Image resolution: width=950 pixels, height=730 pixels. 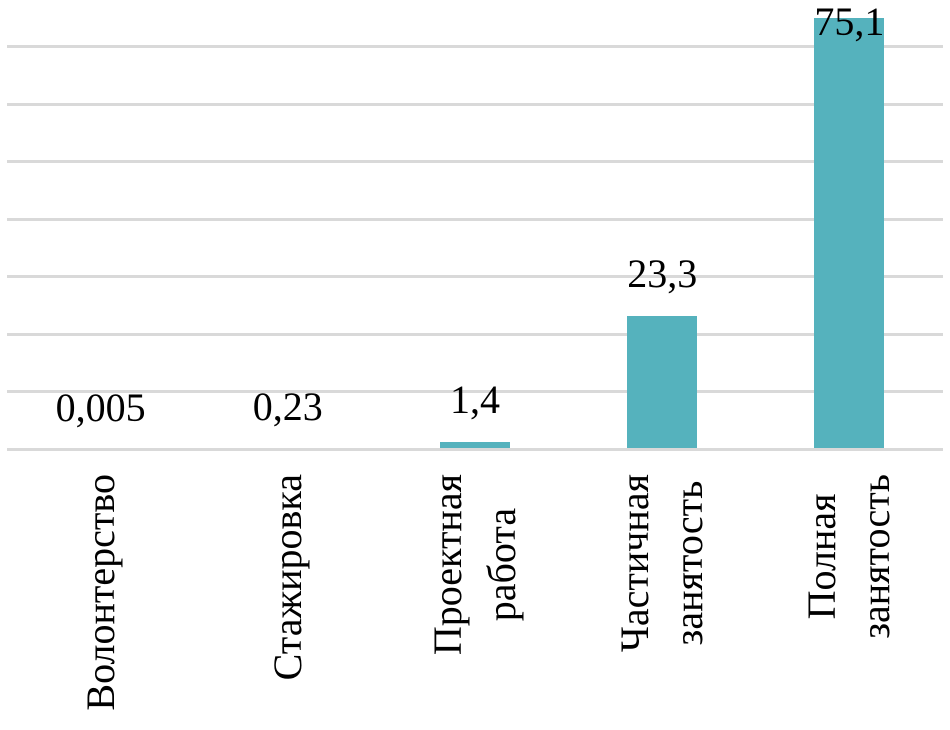 I want to click on category-label-lines: Стажировка, so click(x=288, y=577).